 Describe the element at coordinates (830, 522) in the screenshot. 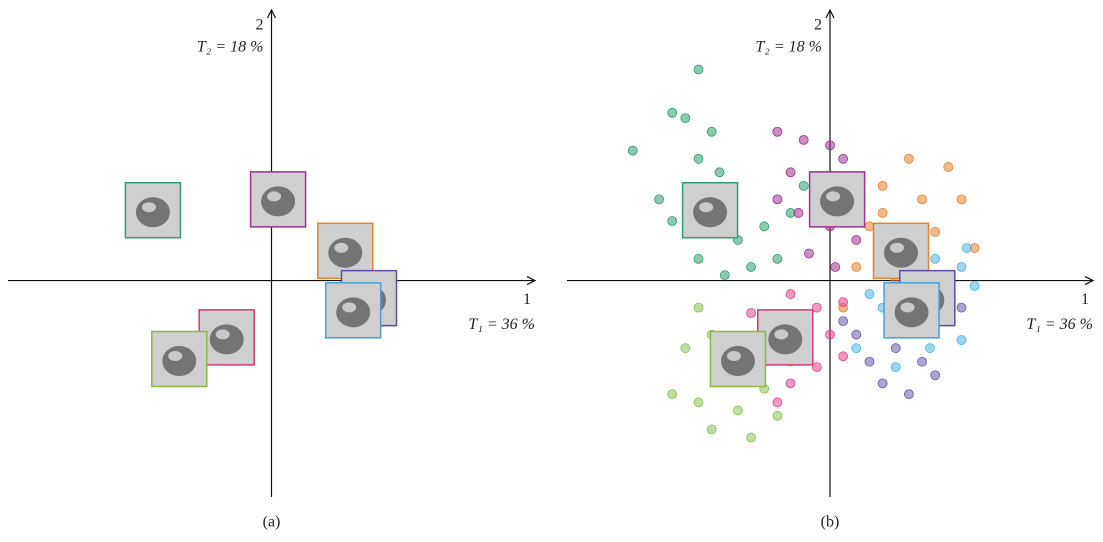

I see `panel-caption: (b)` at that location.